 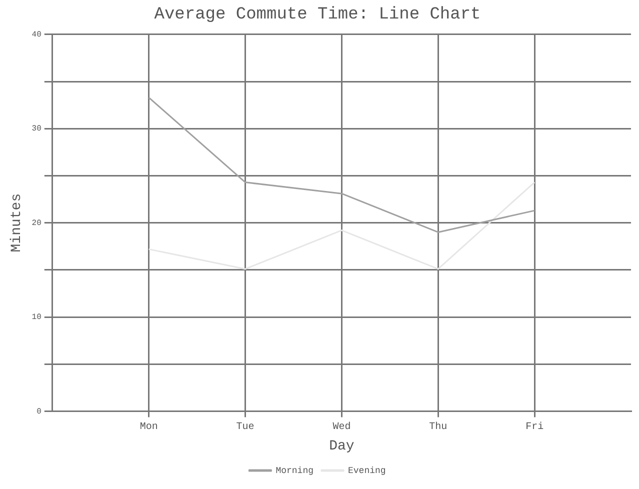 I want to click on x-axis-title: Day, so click(x=341, y=446).